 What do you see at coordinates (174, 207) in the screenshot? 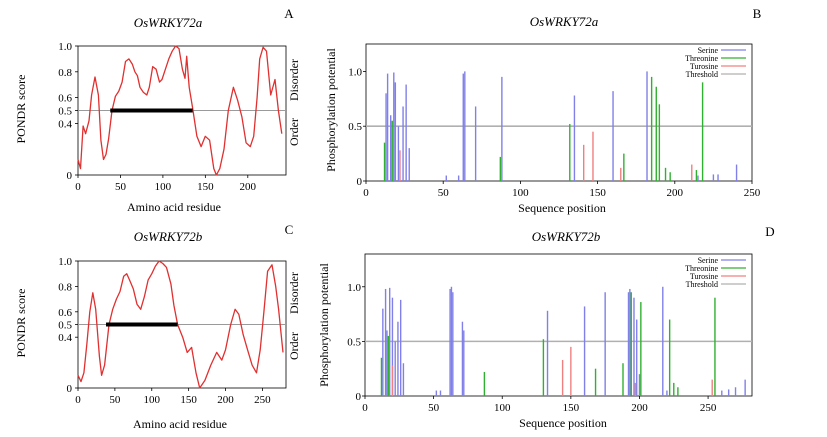
I see `panel-a-xlabel: Amino acid residue` at bounding box center [174, 207].